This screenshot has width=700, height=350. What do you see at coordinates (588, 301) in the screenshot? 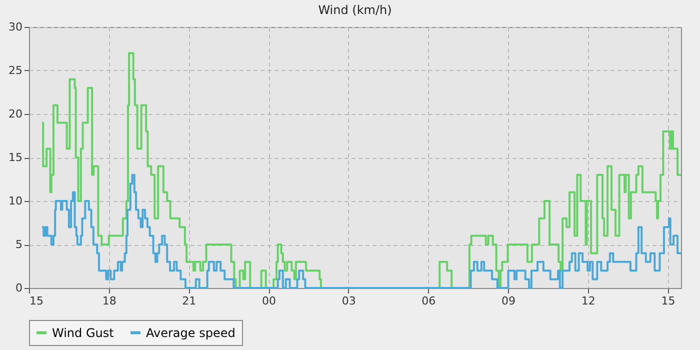
I see `x-tick-label: 12` at bounding box center [588, 301].